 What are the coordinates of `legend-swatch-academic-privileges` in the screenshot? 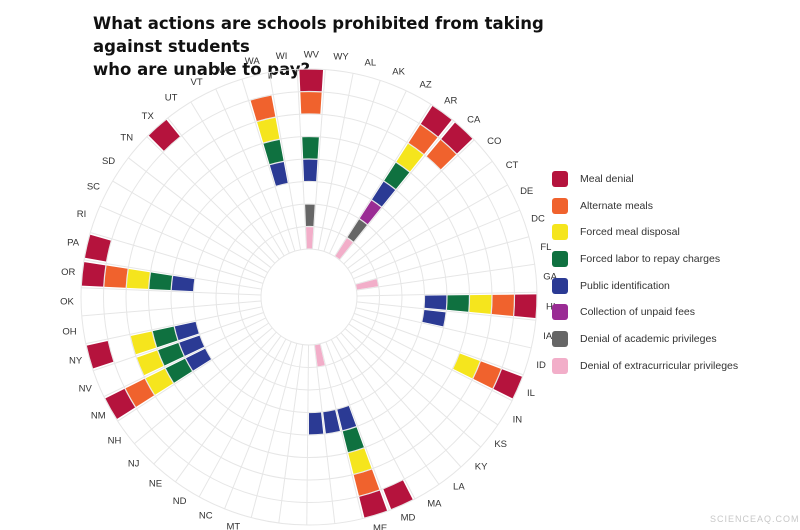 It's located at (560, 339).